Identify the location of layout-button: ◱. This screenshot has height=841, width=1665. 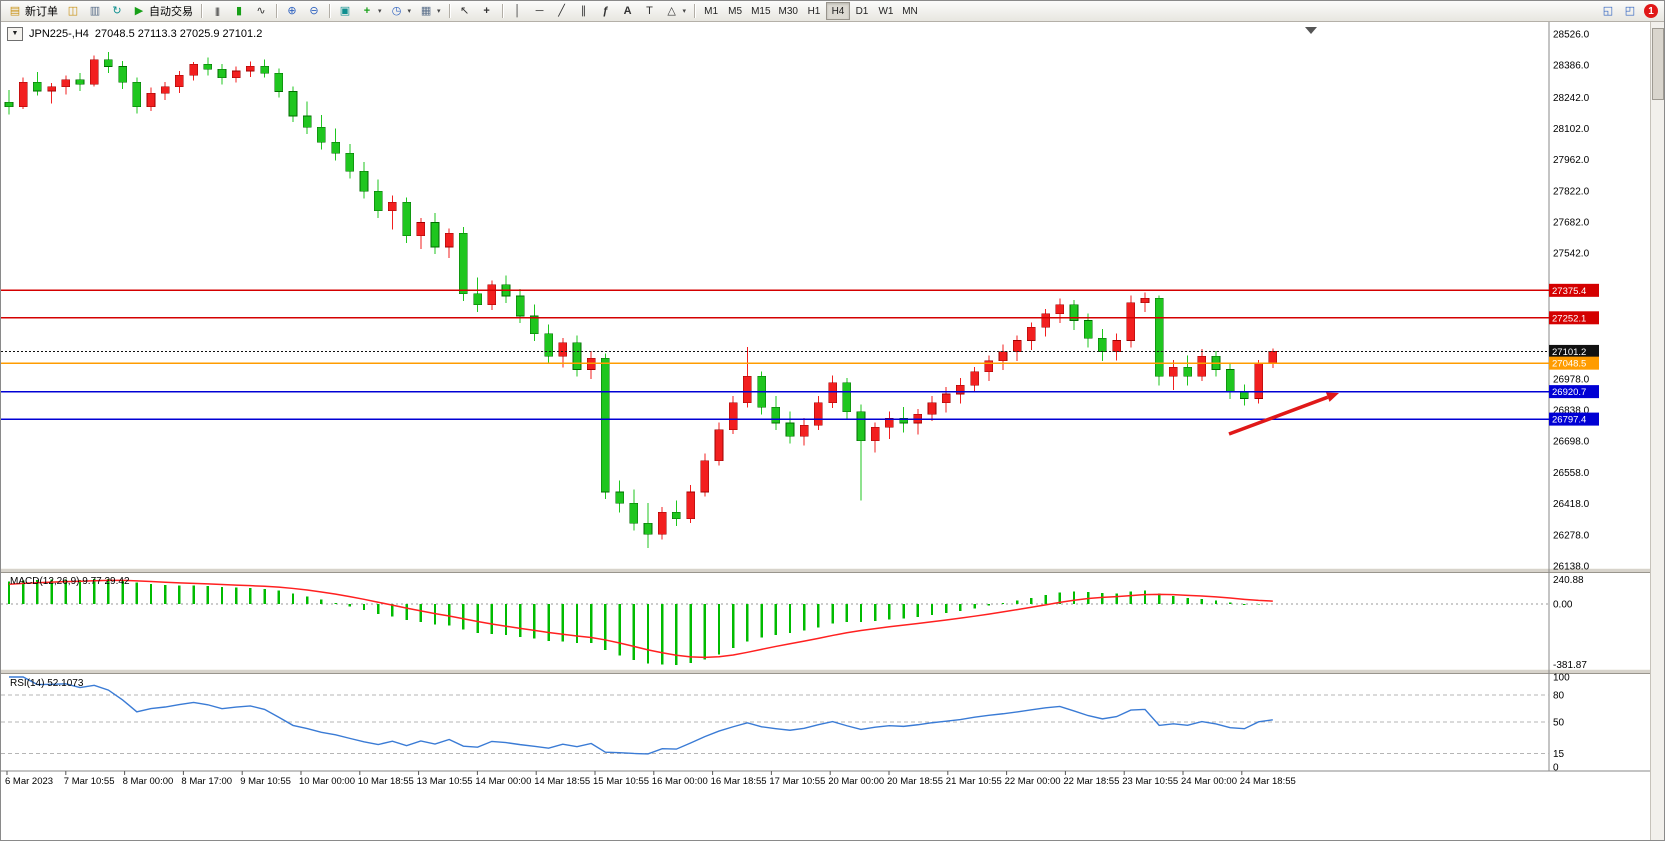
(1608, 11).